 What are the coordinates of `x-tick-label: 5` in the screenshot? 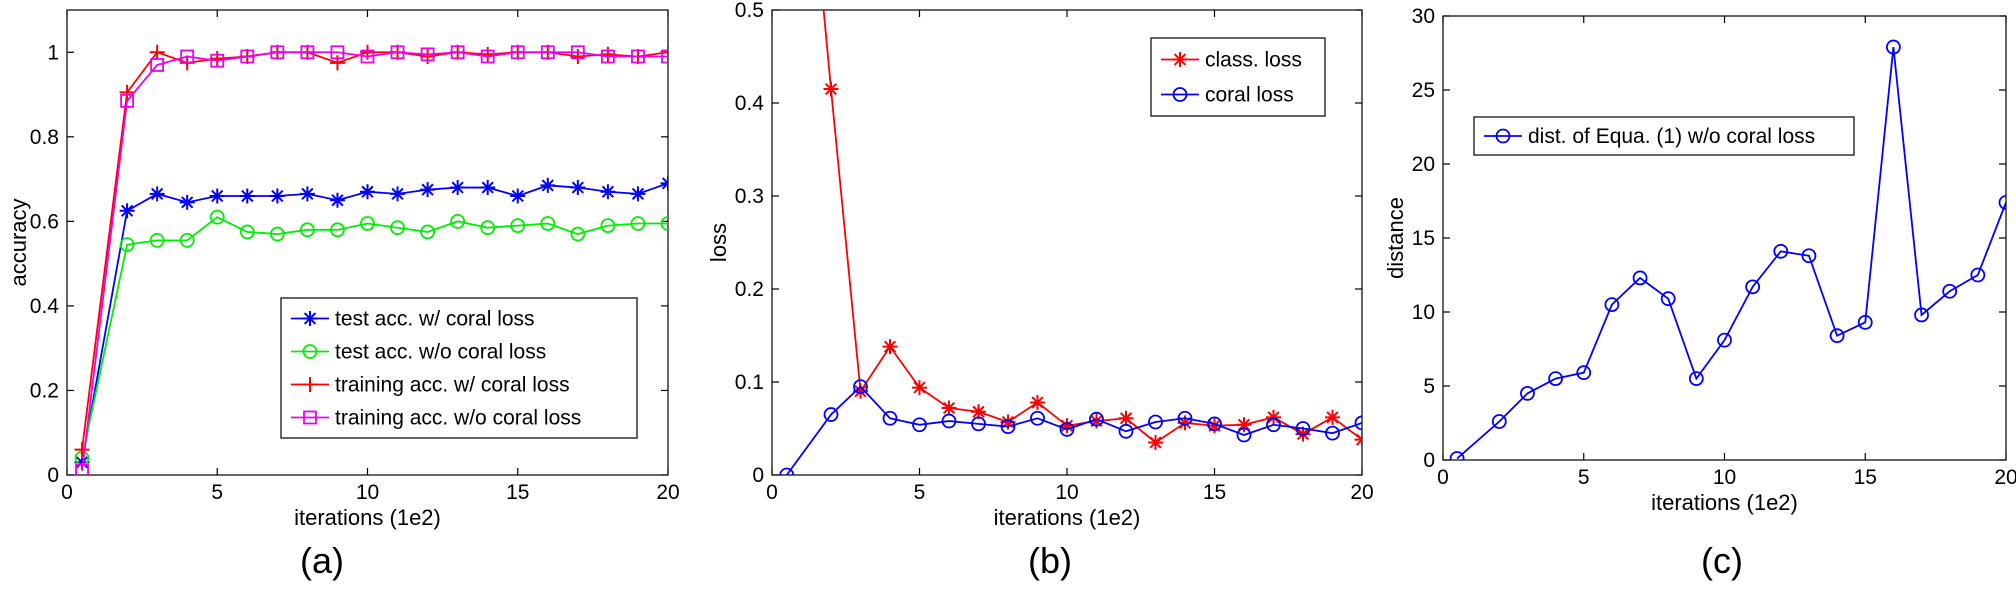 It's located at (920, 492).